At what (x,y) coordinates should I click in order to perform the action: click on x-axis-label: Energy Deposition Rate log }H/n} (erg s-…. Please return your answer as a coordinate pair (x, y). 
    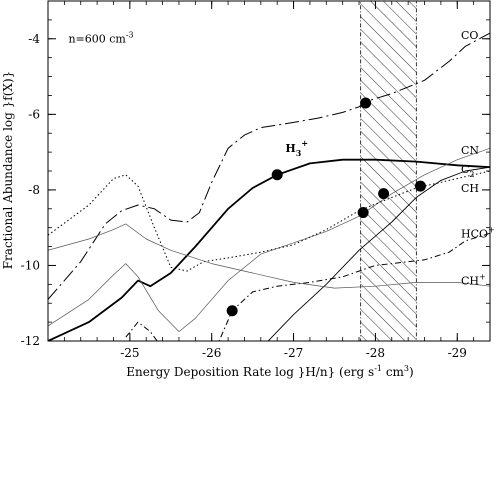
    Looking at the image, I should click on (269, 371).